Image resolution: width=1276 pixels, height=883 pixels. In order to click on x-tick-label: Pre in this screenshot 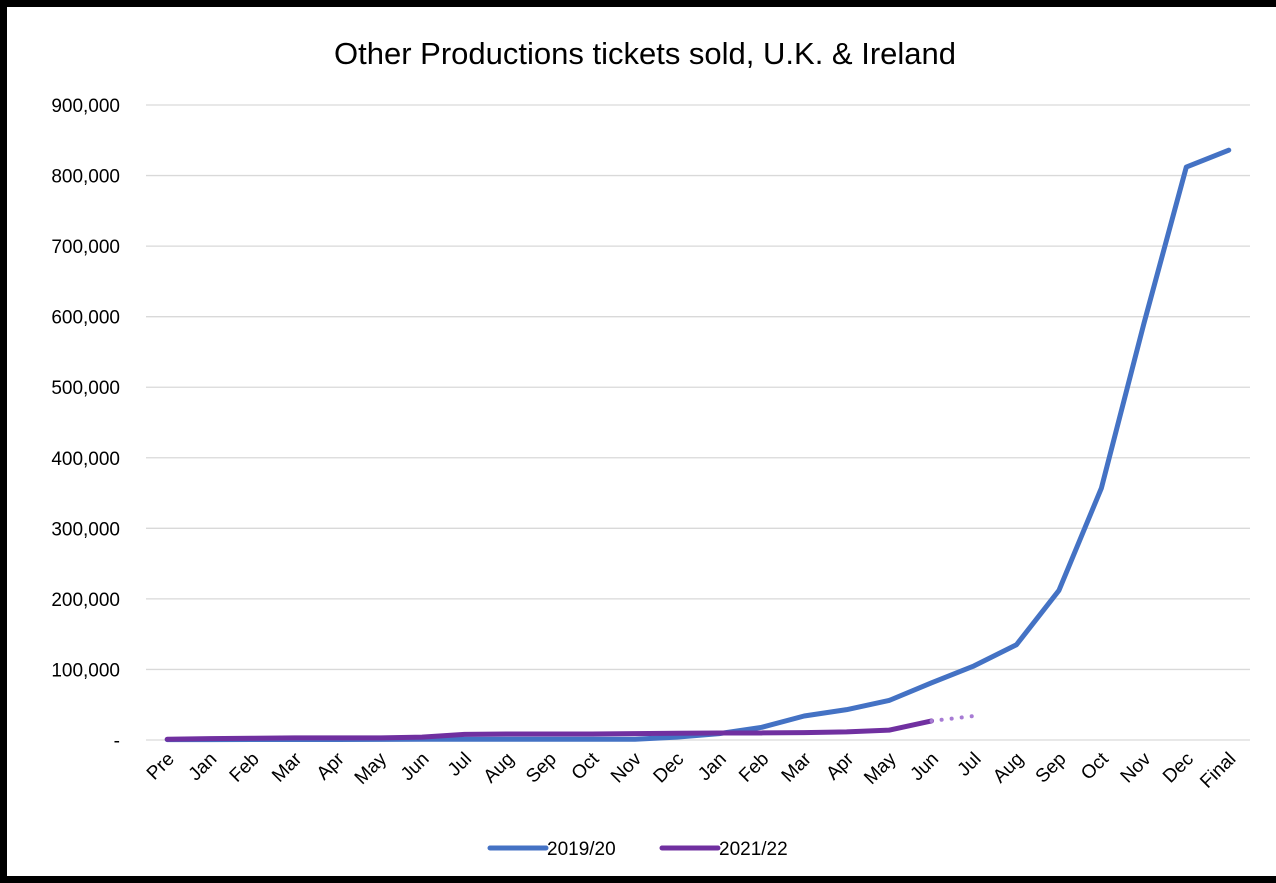, I will do `click(161, 767)`.